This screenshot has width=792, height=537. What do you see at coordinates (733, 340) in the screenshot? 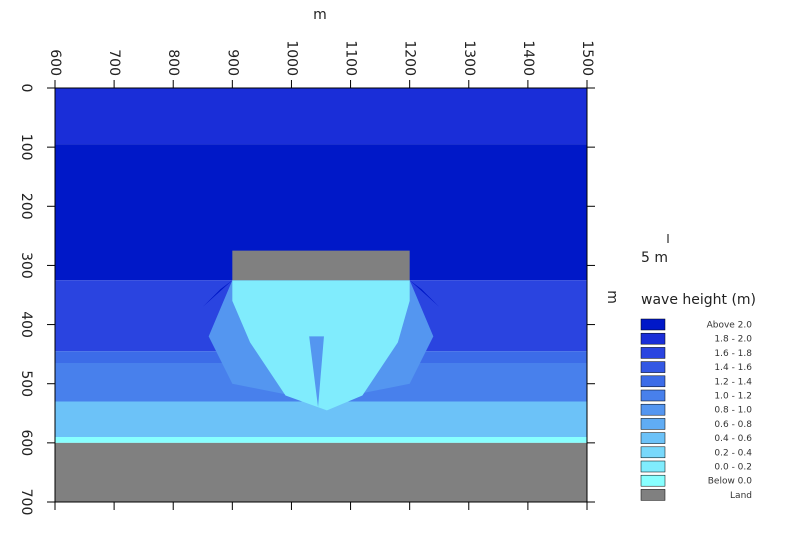
I see `legend-label: 1.8 - 2.0` at bounding box center [733, 340].